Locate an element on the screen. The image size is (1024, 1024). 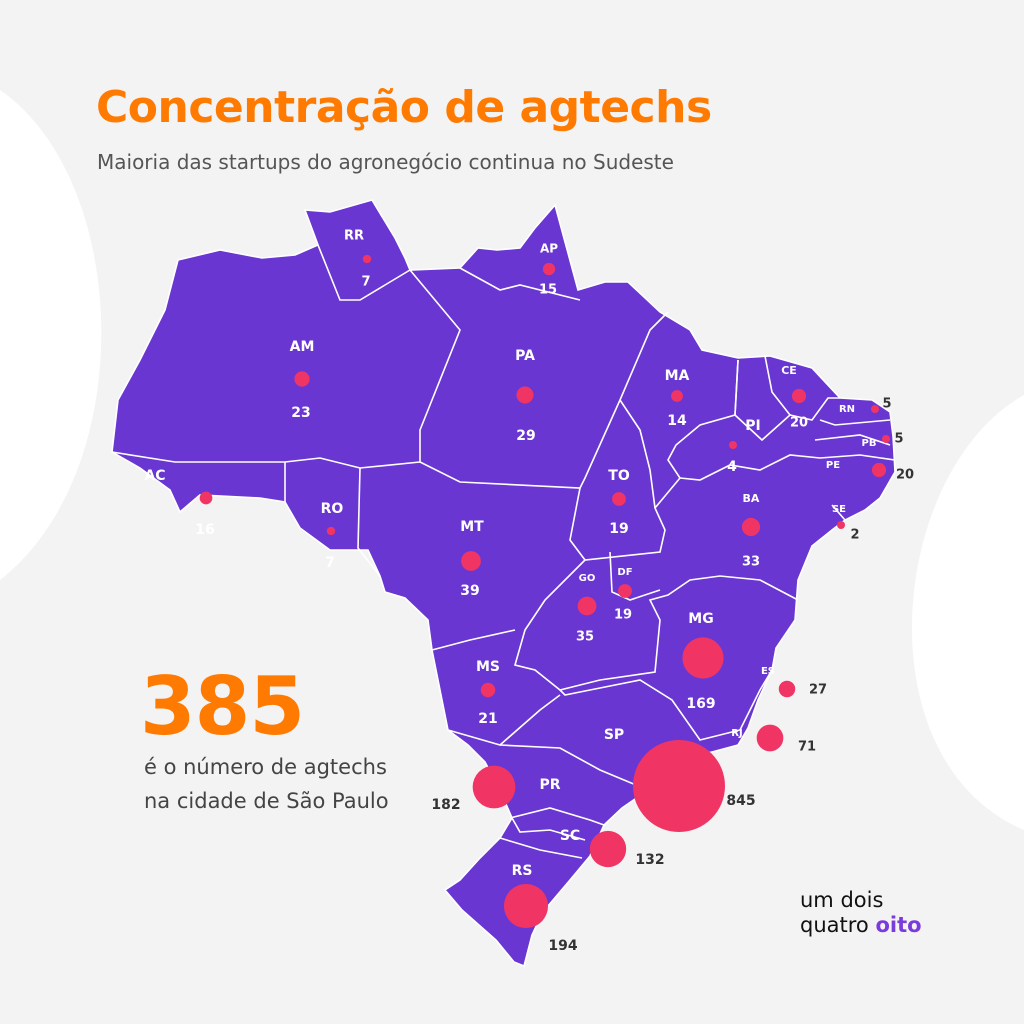
state-label-es: ES is located at coordinates (768, 671).